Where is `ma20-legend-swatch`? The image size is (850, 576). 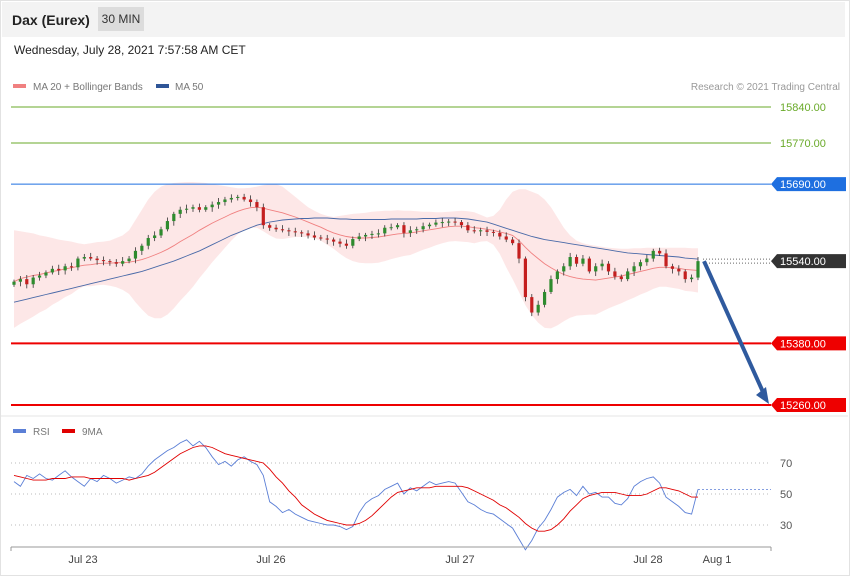
ma20-legend-swatch is located at coordinates (19, 86).